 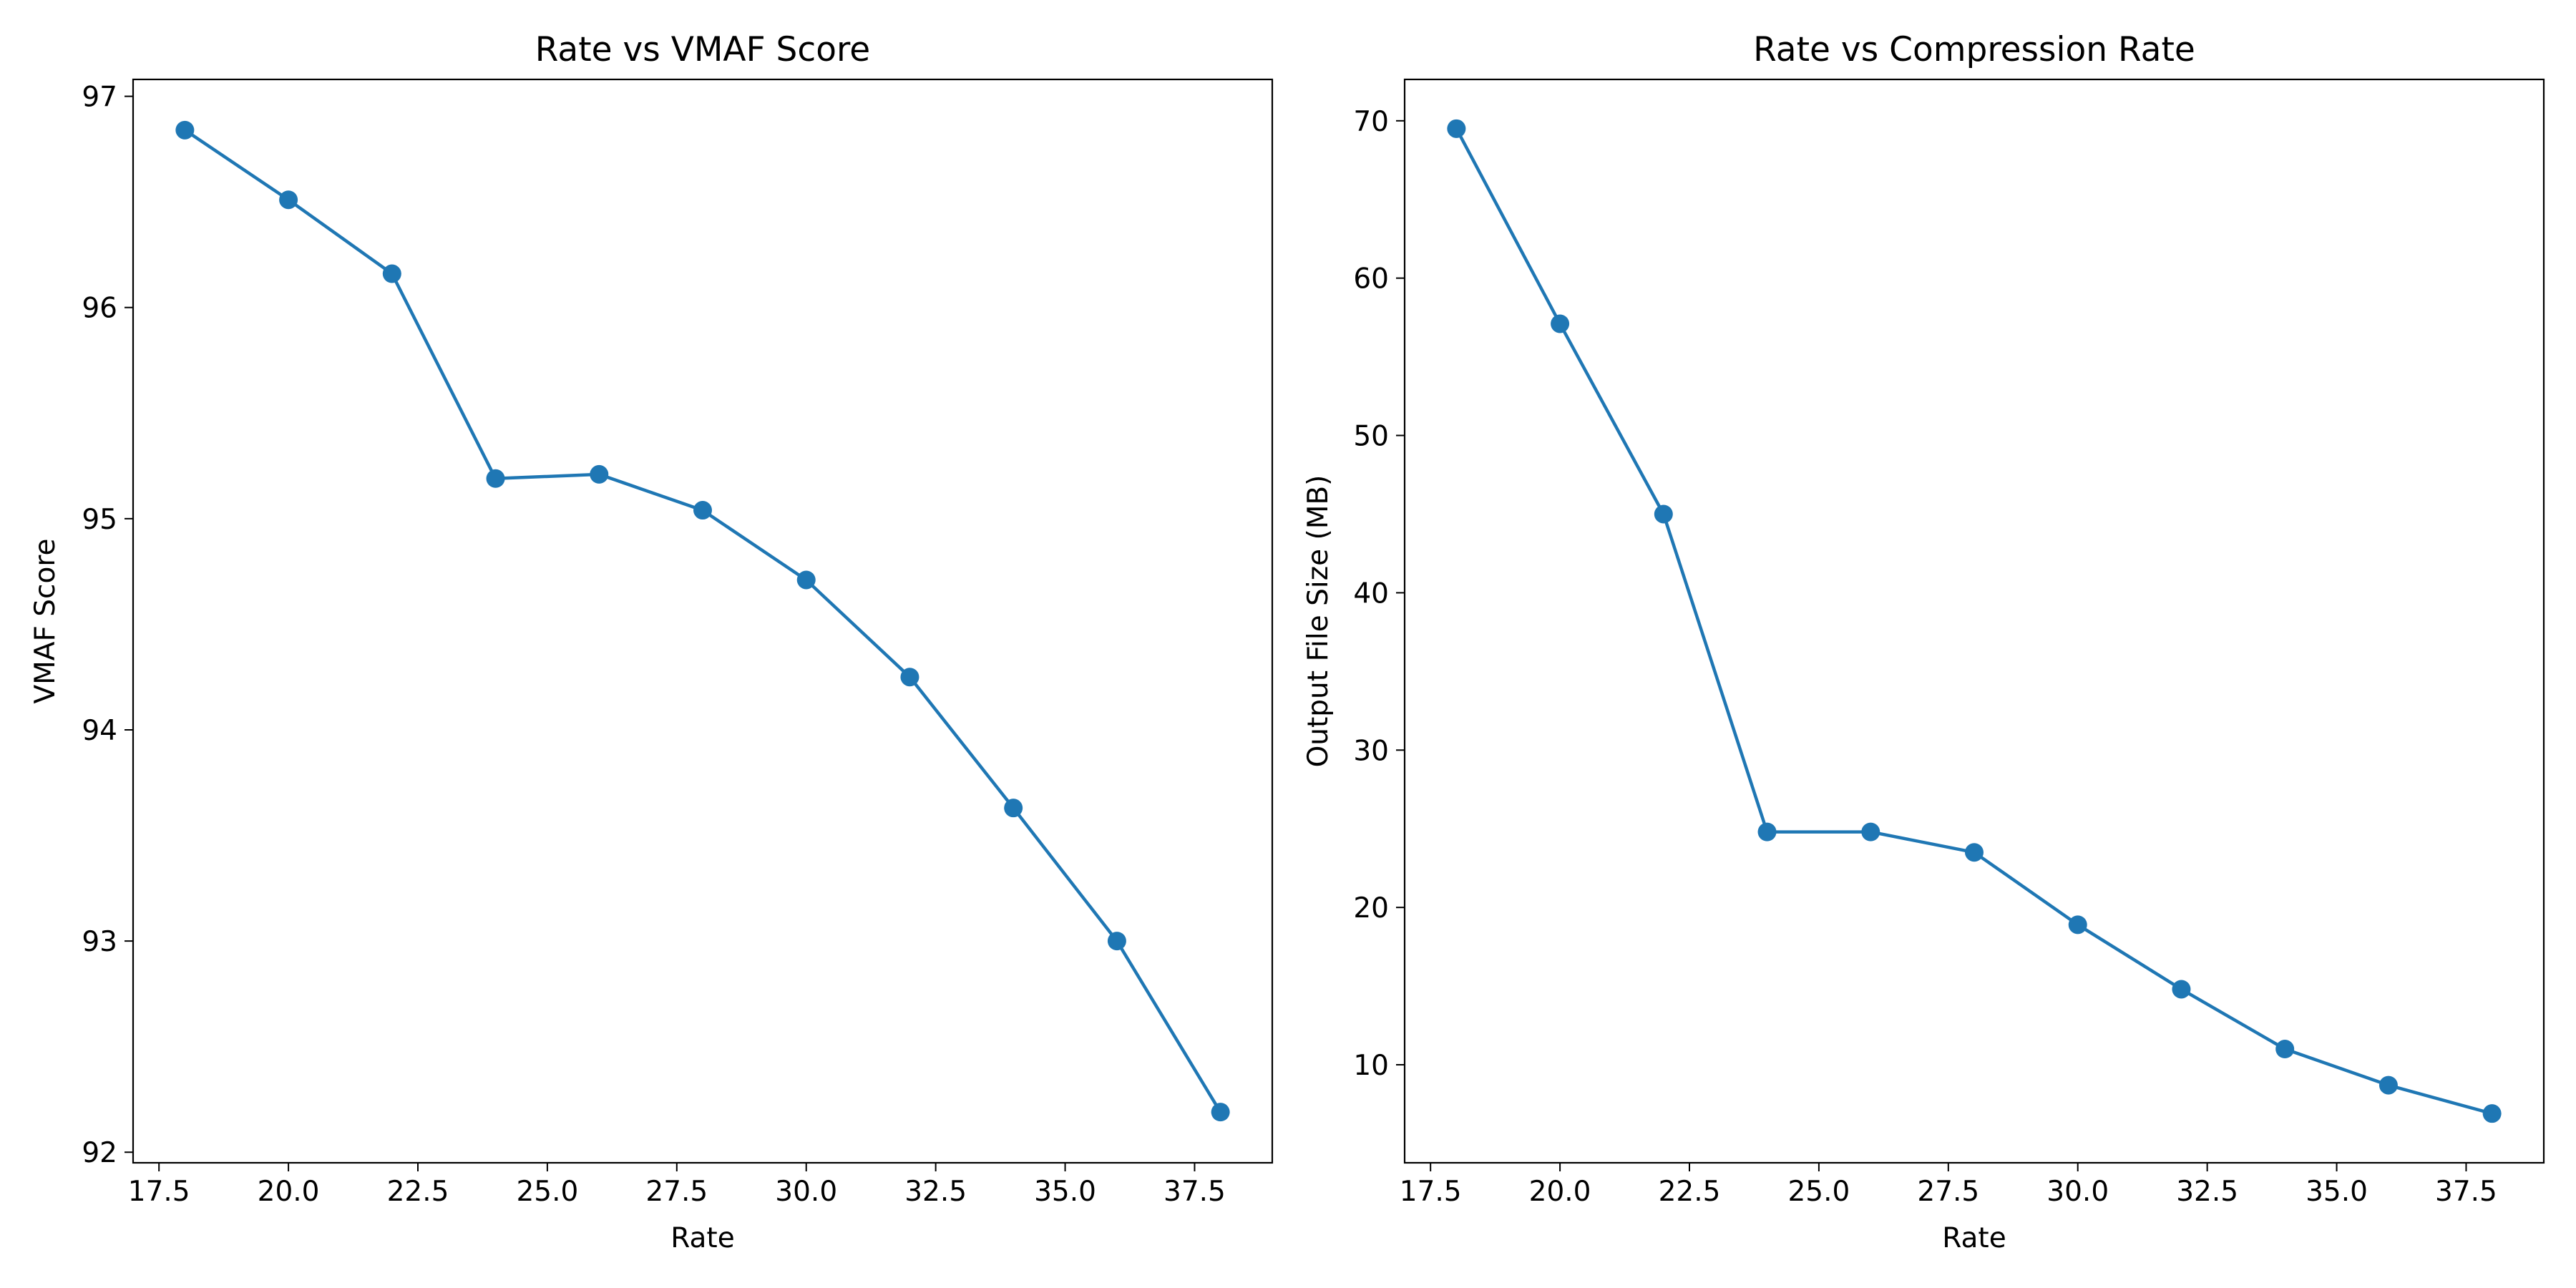 I want to click on y-axis-label: Output File Size (MB), so click(x=1318, y=621).